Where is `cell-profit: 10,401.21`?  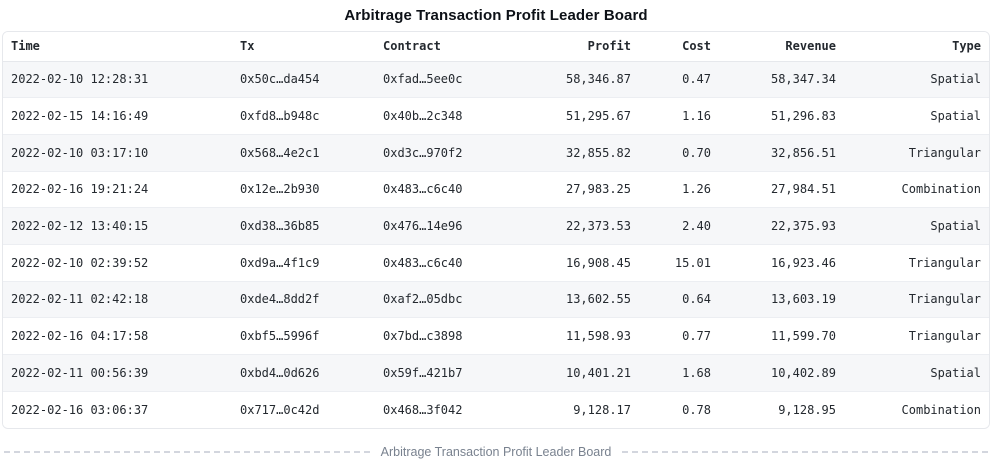 cell-profit: 10,401.21 is located at coordinates (598, 372).